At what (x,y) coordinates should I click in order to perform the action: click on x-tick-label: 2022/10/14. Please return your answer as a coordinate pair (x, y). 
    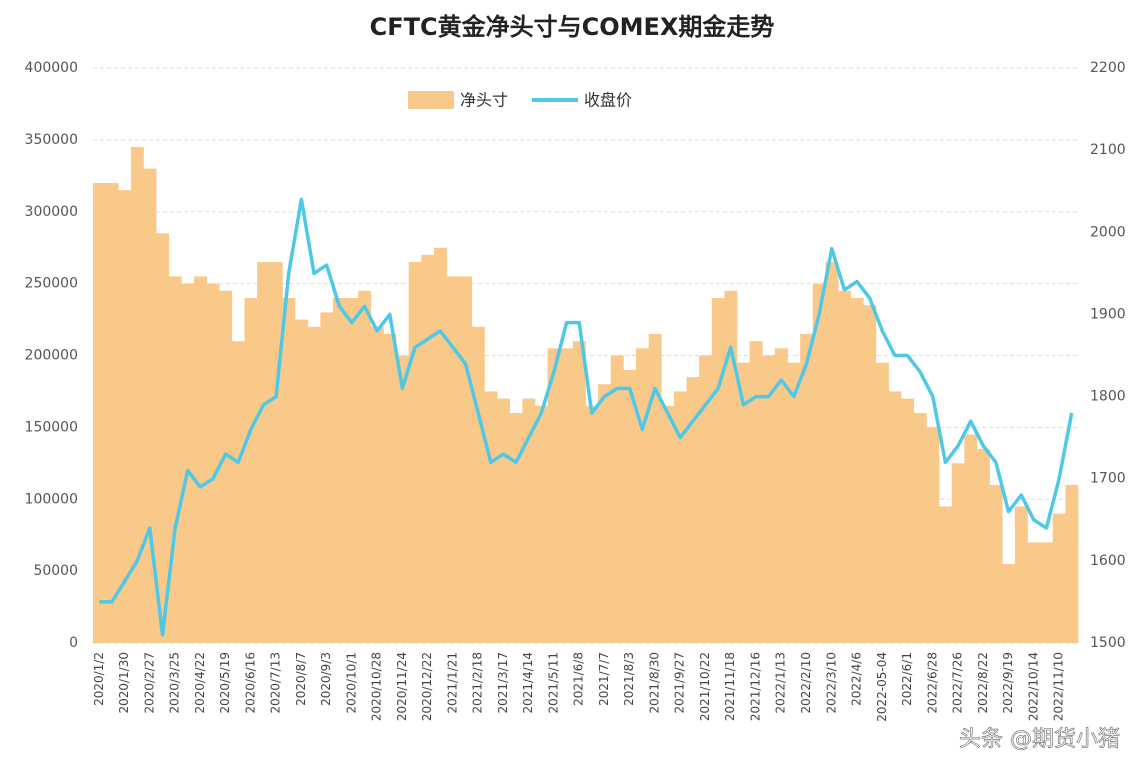
    Looking at the image, I should click on (1033, 686).